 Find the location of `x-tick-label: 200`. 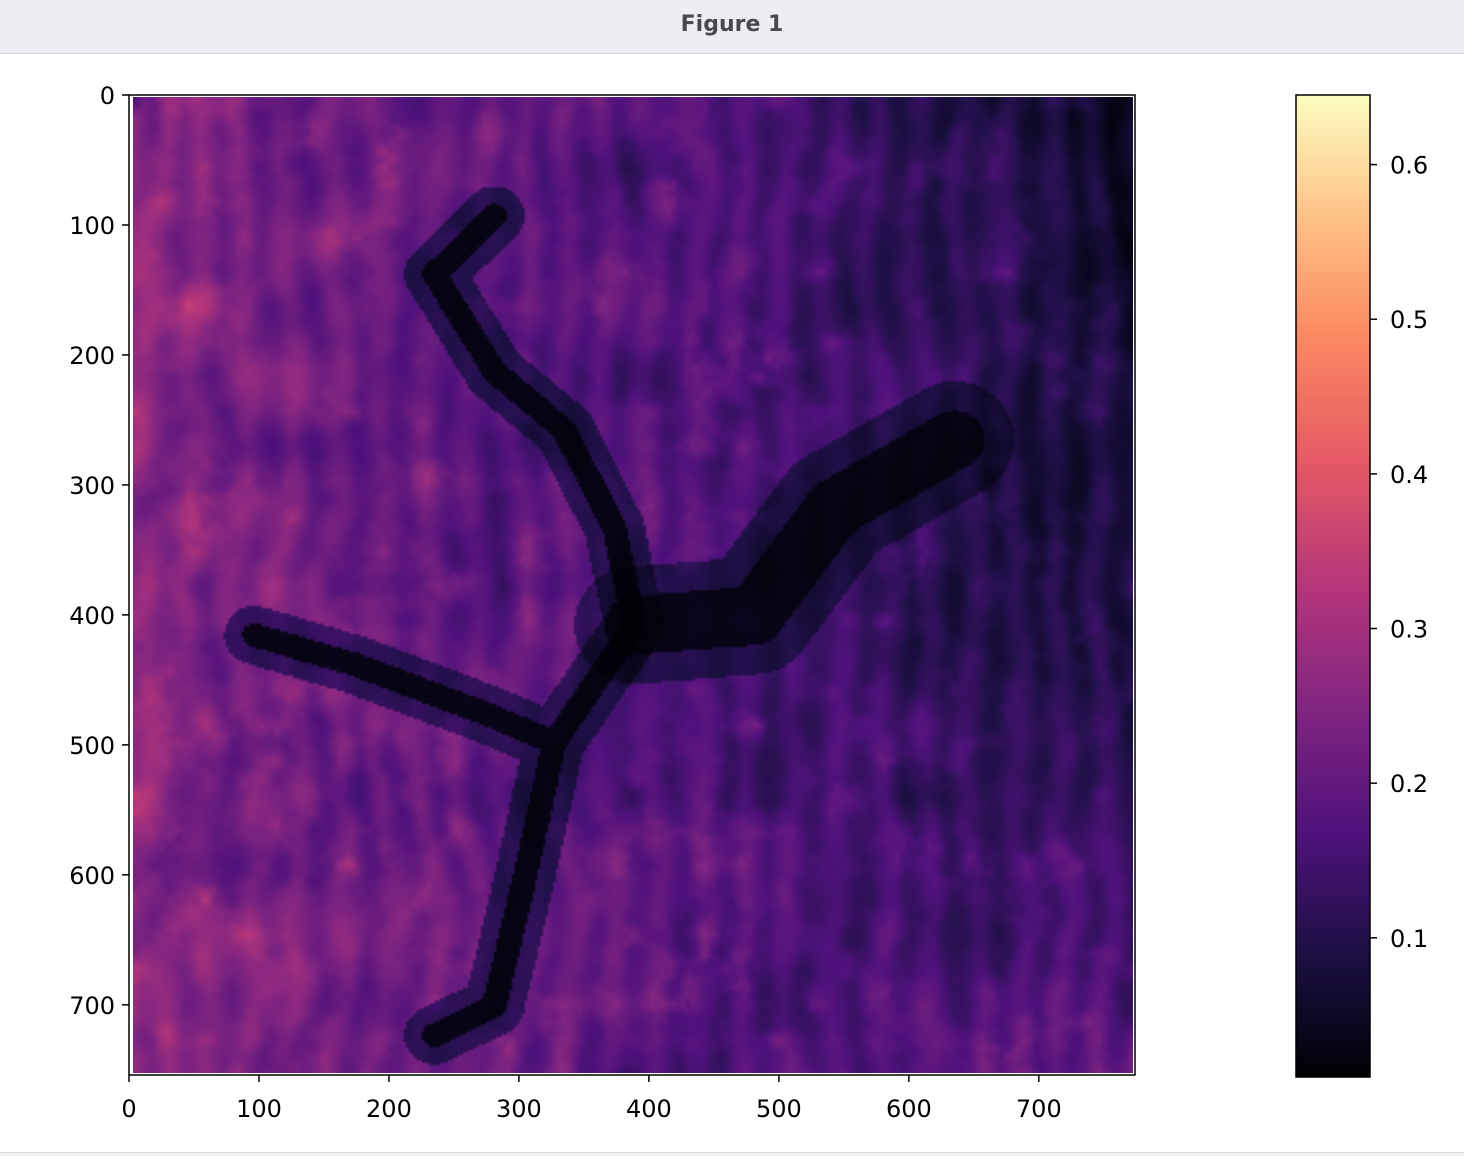

x-tick-label: 200 is located at coordinates (389, 1109).